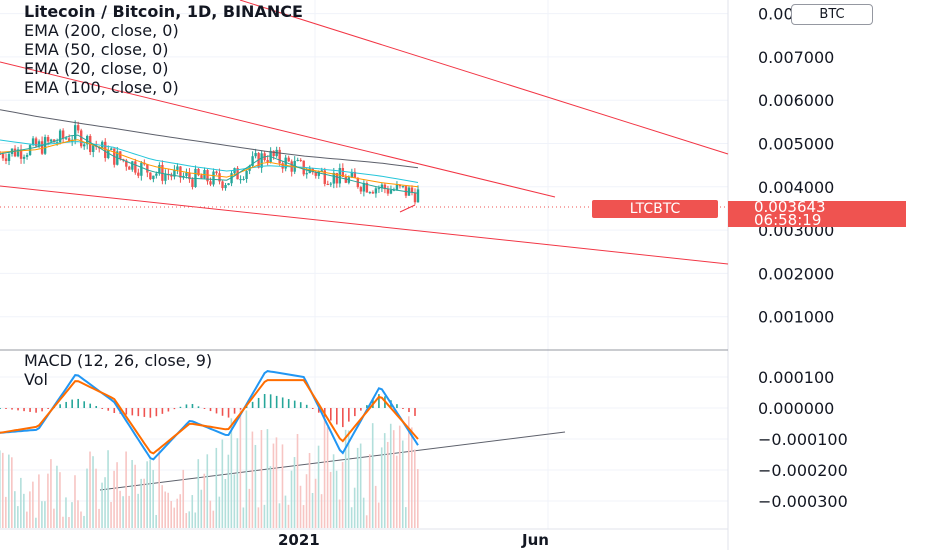 The width and height of the screenshot is (932, 550). Describe the element at coordinates (163, 11) in the screenshot. I see `symbol-title: Litecoin / Bitcoin, 1D, BINANCE` at that location.